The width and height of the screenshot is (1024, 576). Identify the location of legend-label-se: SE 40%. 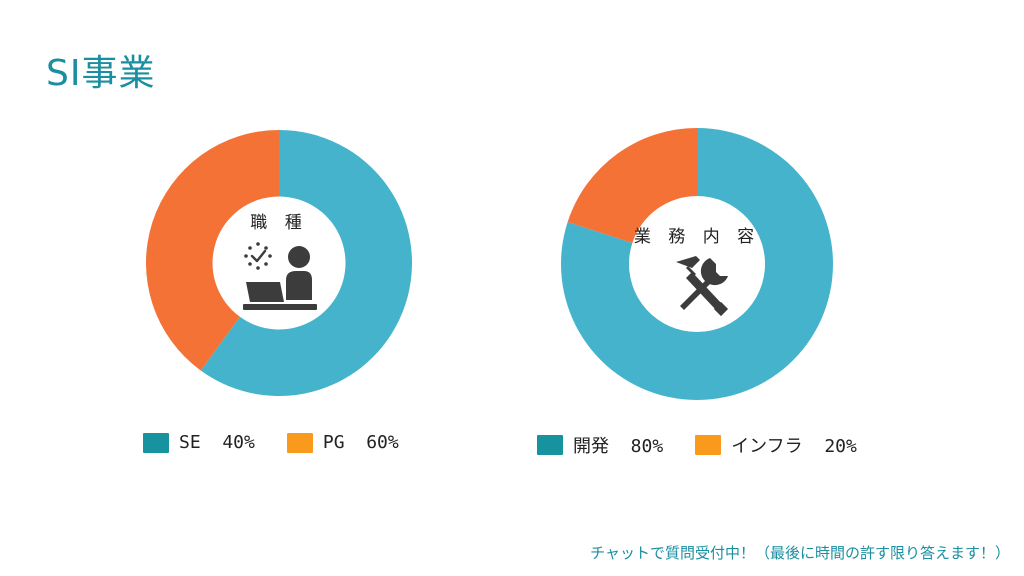
(217, 442).